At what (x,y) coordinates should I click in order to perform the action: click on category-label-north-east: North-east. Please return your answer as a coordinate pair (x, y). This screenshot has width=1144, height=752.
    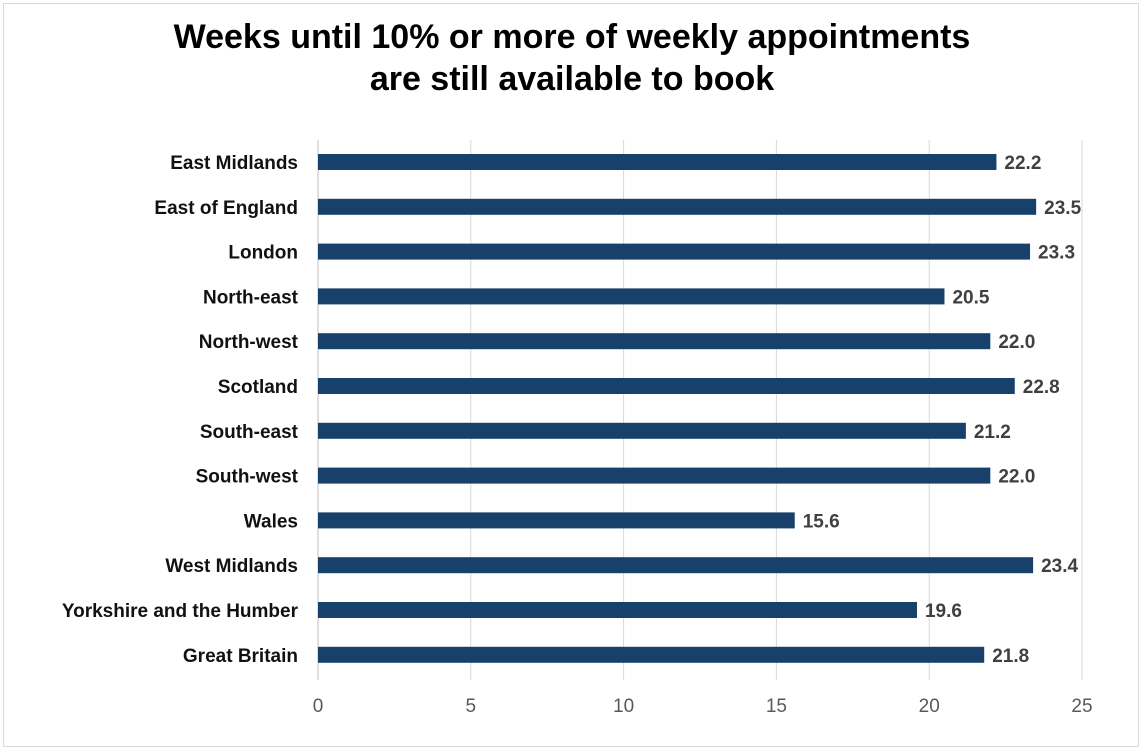
    Looking at the image, I should click on (251, 297).